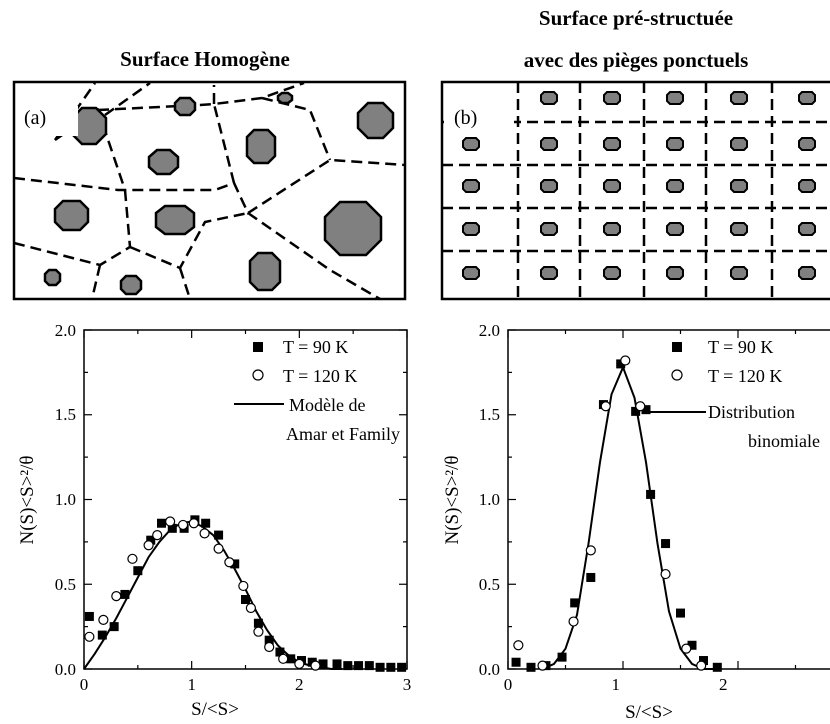  Describe the element at coordinates (35, 118) in the screenshot. I see `panel-a-label: (a)` at that location.